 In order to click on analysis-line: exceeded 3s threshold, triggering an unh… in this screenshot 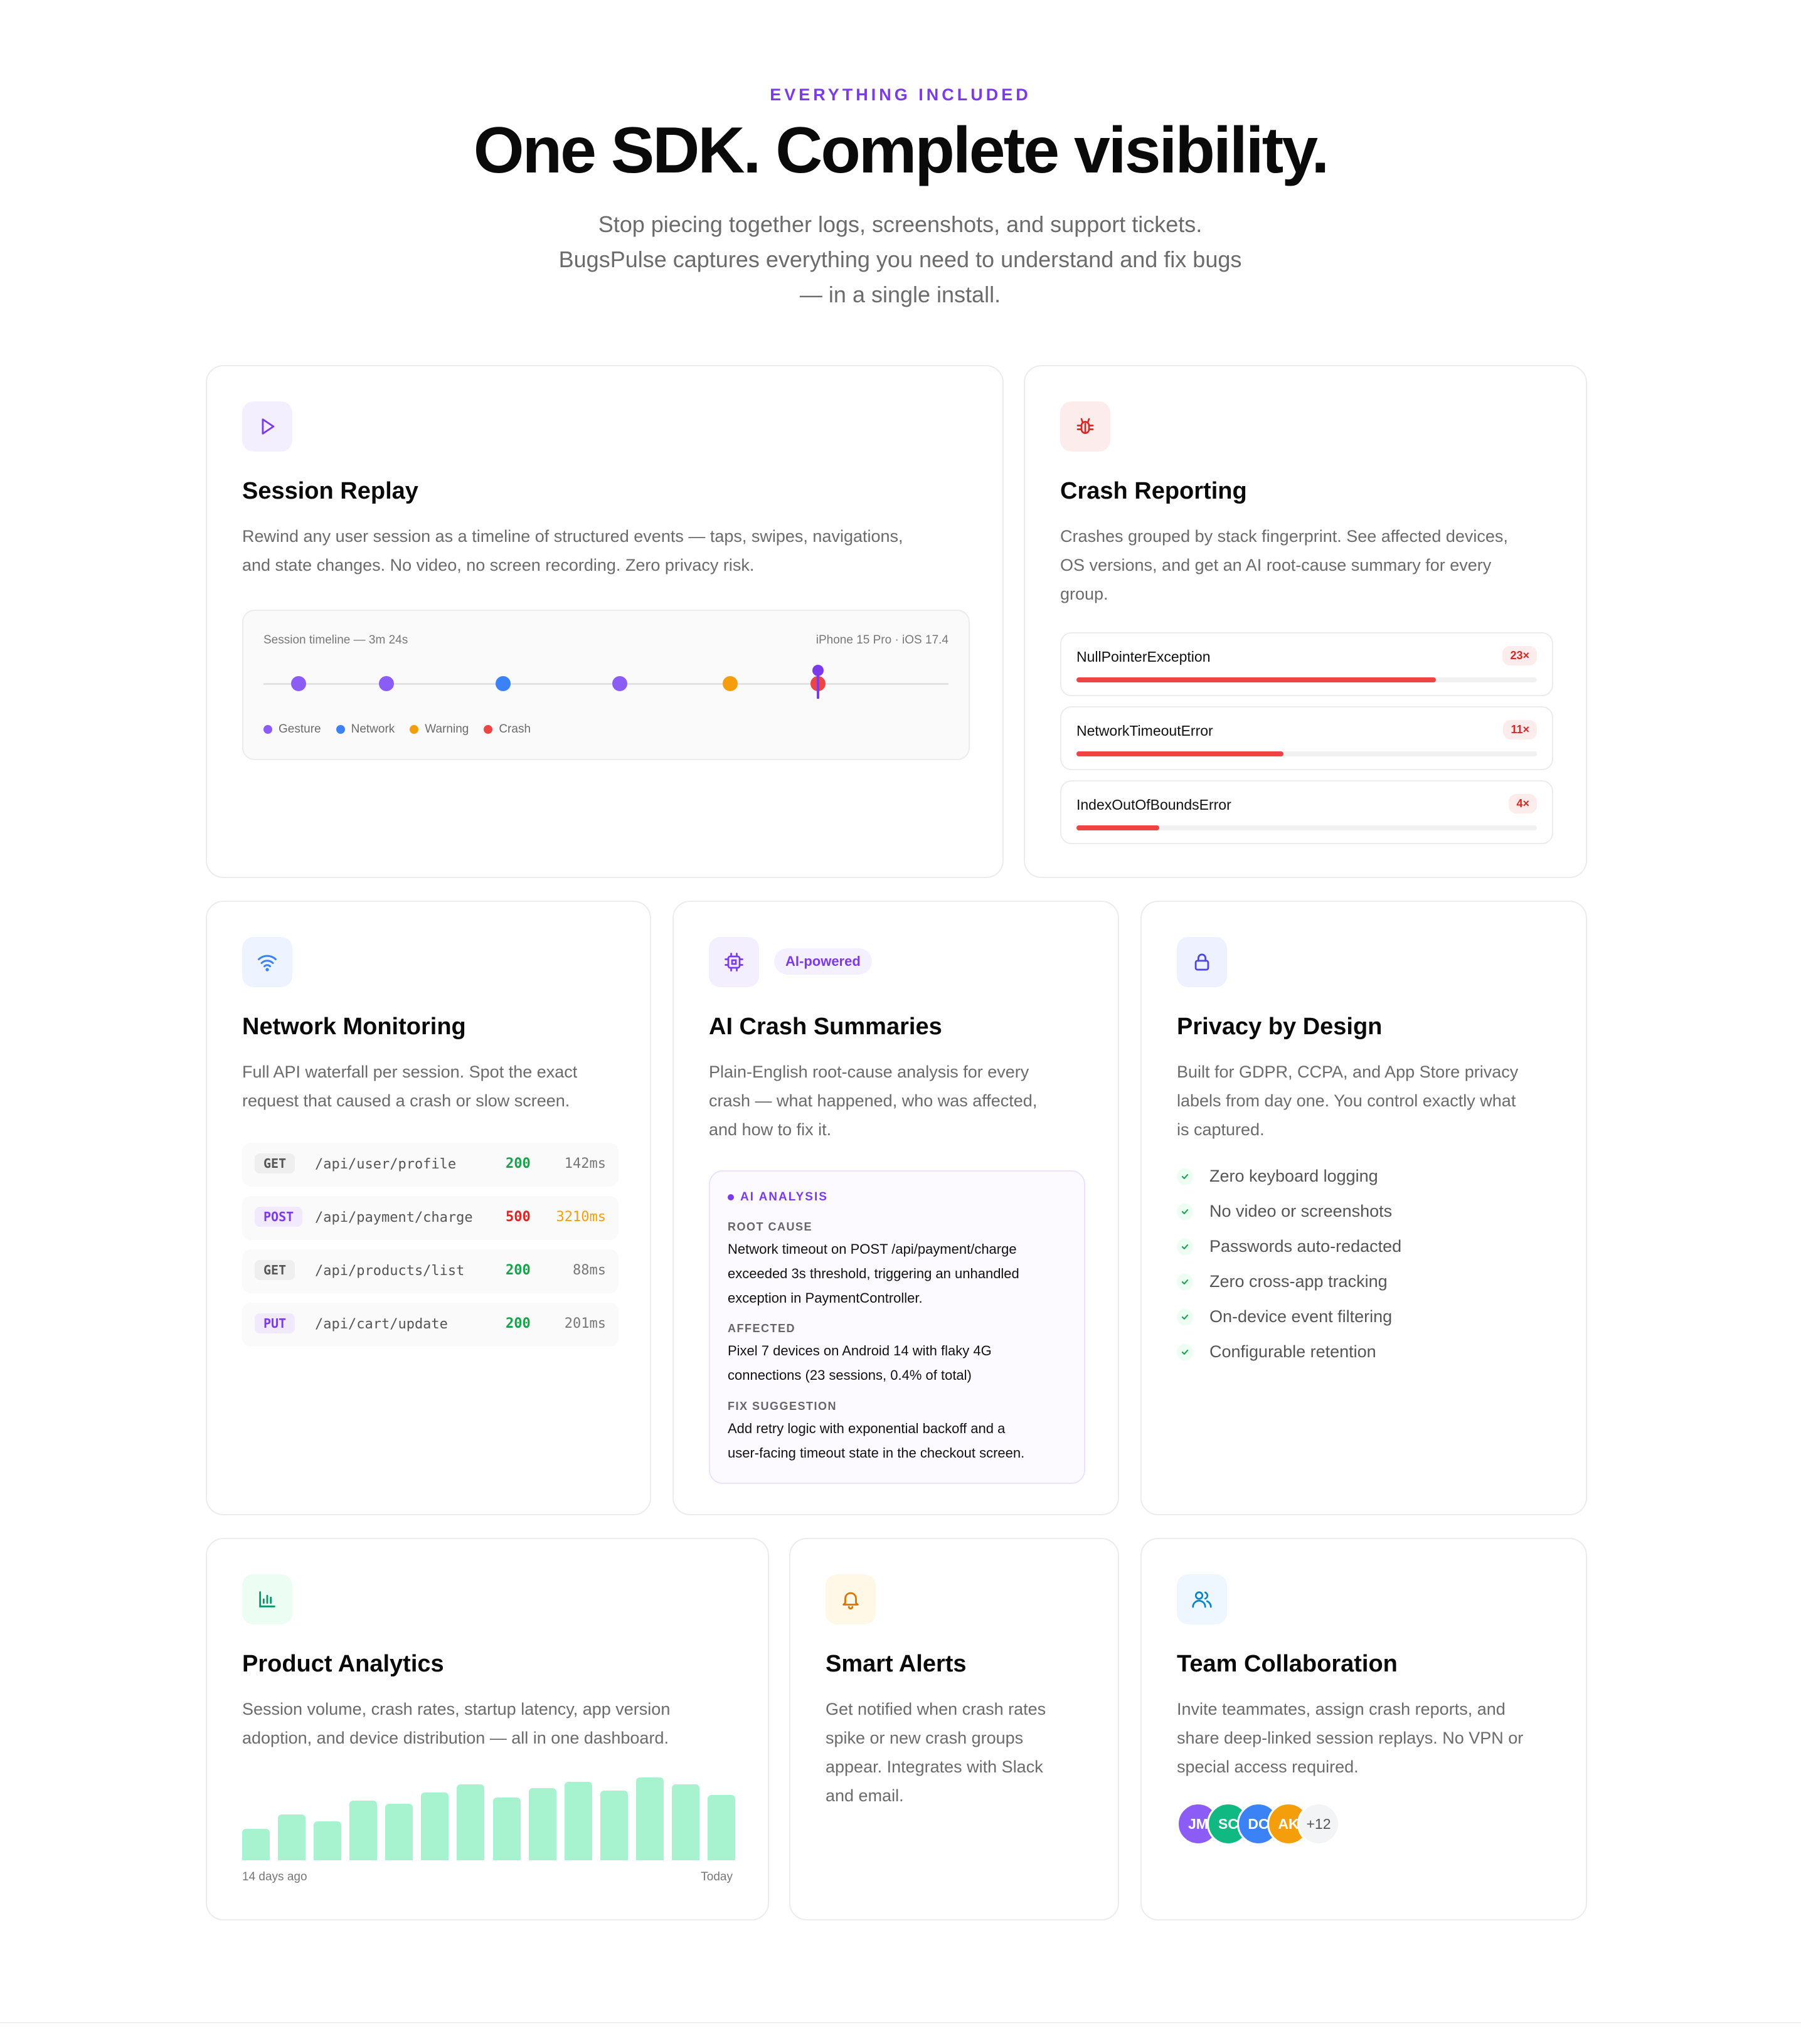, I will do `click(873, 1273)`.